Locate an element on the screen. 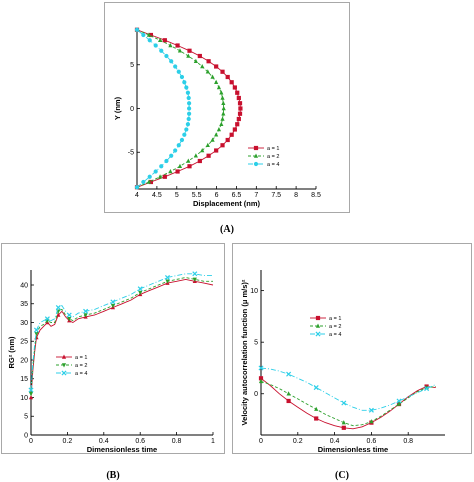 This screenshot has width=474, height=482. chart-b-legend-label: a = 4 is located at coordinates (81, 374).